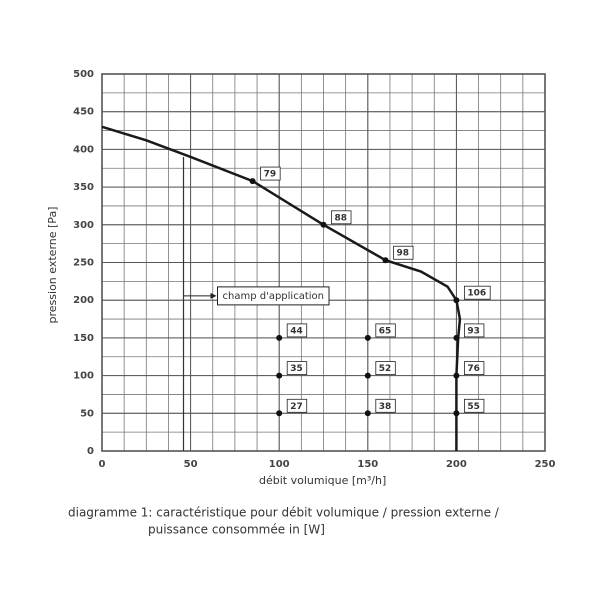 Image resolution: width=600 pixels, height=604 pixels. I want to click on marker-label: 27, so click(296, 407).